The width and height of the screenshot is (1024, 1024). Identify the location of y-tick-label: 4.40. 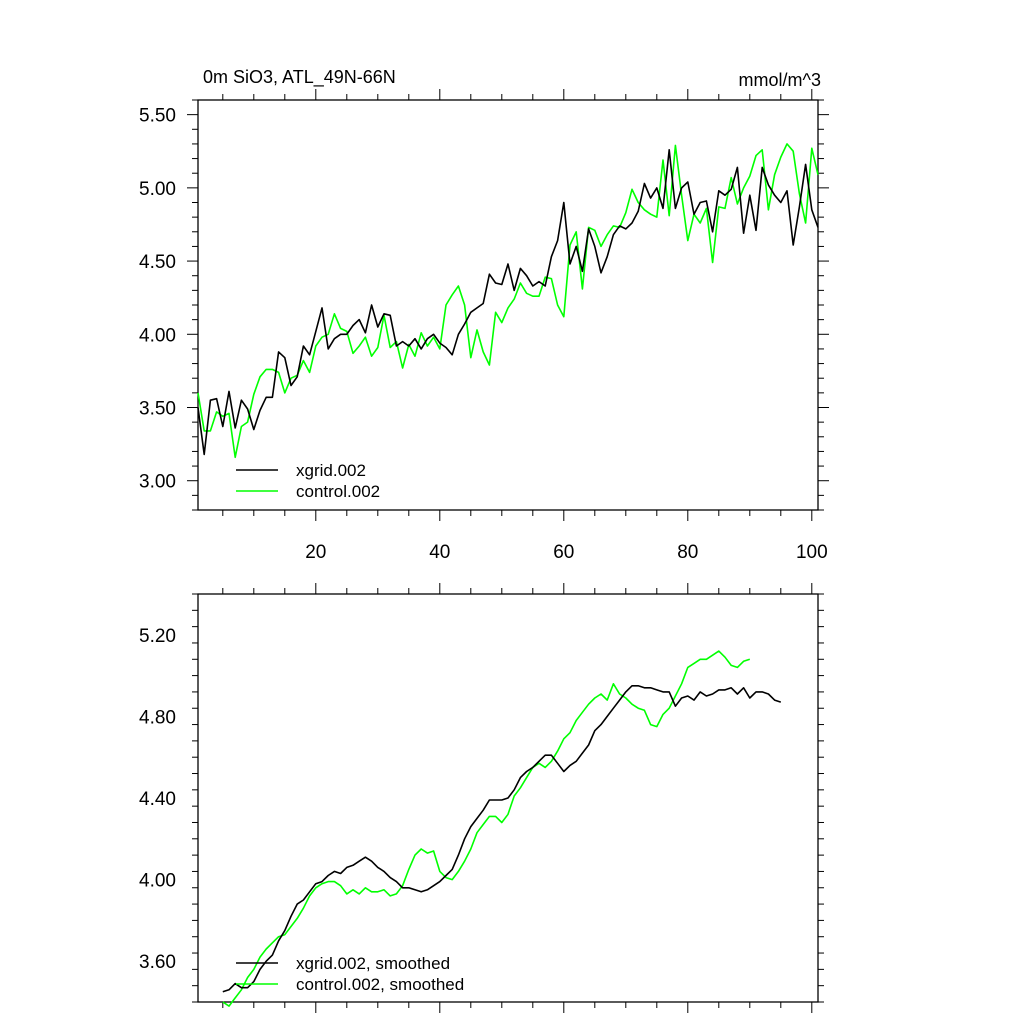
(157, 799).